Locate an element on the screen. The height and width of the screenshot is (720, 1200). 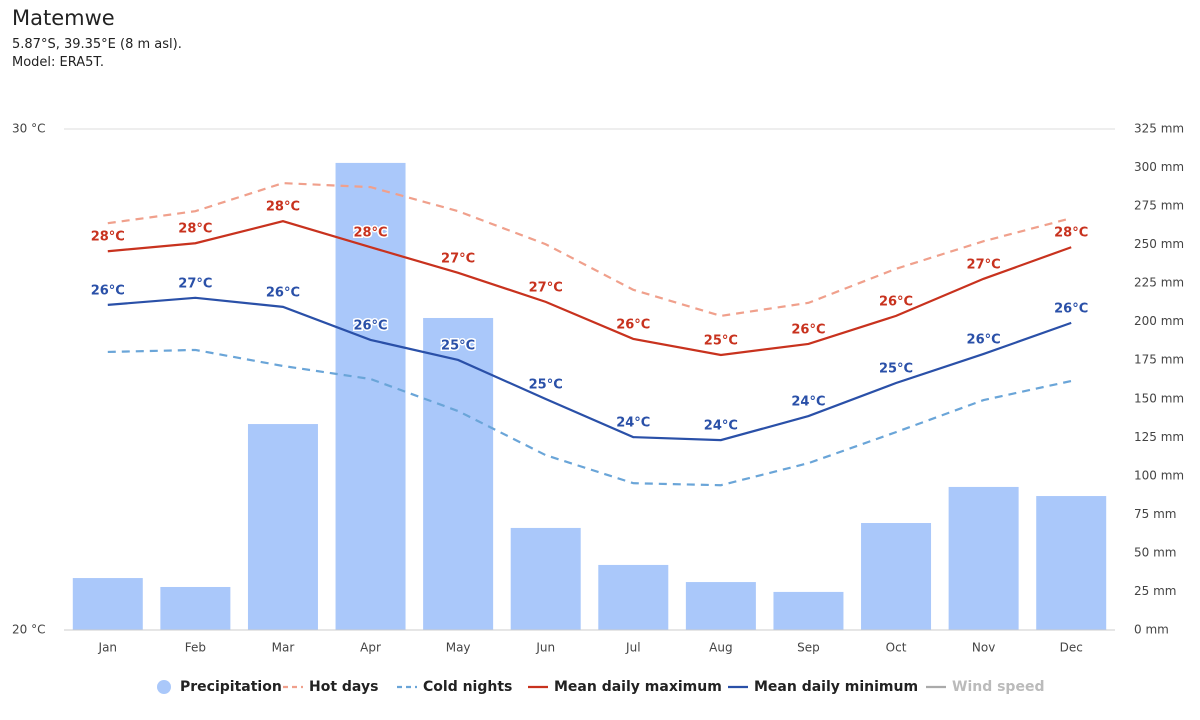
x-tick-label: Mar is located at coordinates (283, 648).